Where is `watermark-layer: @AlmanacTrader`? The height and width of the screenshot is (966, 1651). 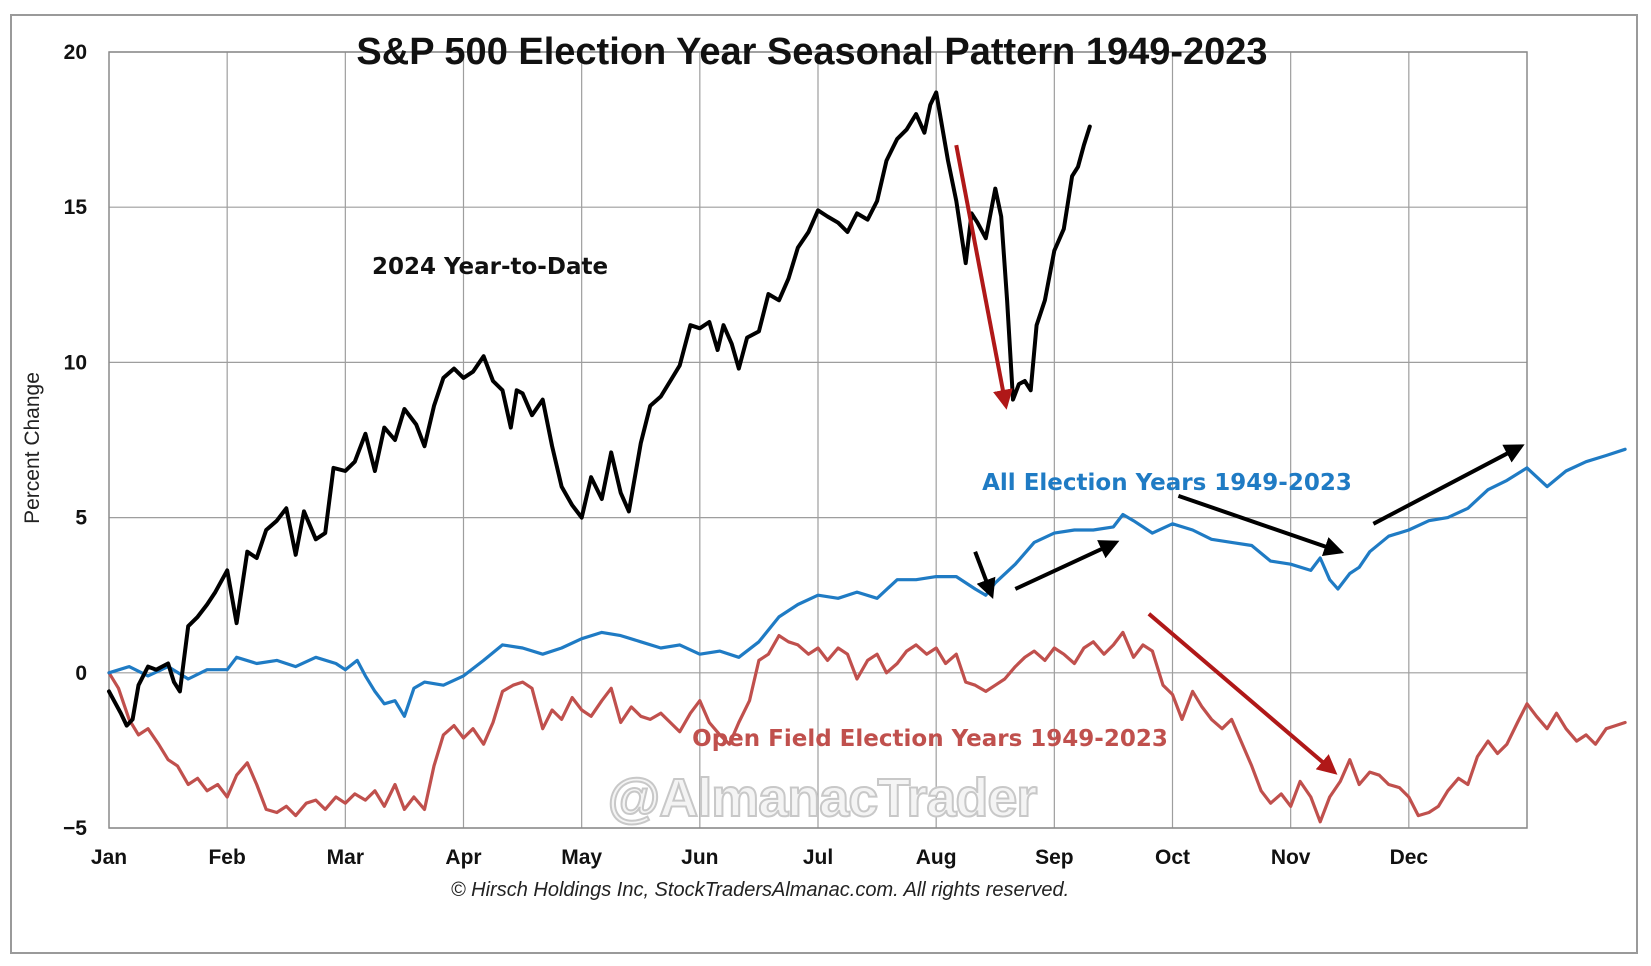 watermark-layer: @AlmanacTrader is located at coordinates (823, 798).